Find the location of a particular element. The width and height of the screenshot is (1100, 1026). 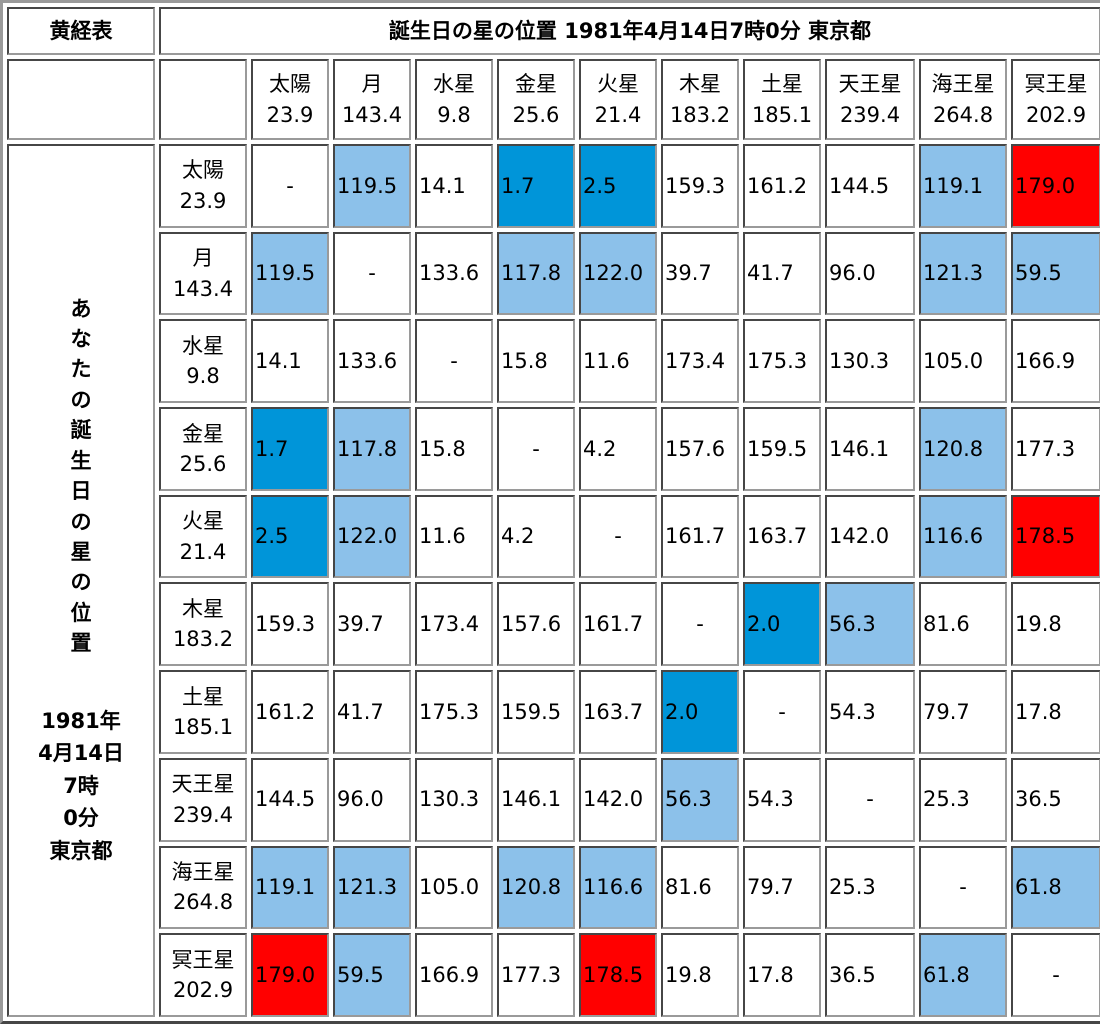

side-label-char: な is located at coordinates (81, 338).